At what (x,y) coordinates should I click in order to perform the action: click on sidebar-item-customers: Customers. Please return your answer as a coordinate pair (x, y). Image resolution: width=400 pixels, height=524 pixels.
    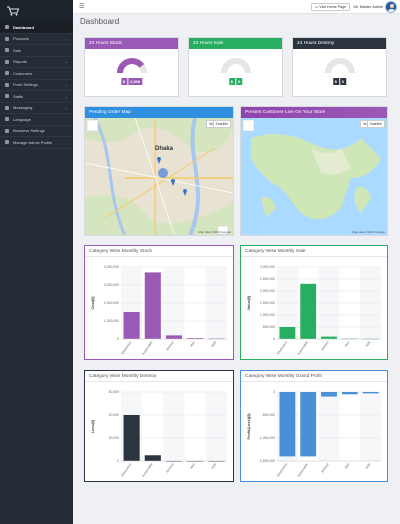
    Looking at the image, I should click on (36, 74).